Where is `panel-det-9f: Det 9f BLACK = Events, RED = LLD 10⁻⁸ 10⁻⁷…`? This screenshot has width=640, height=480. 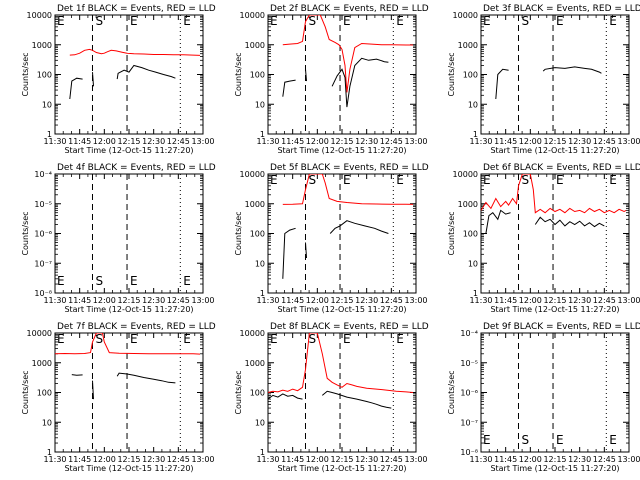
panel-det-9f: Det 9f BLACK = Events, RED = LLD 10⁻⁸ 10⁻⁷… is located at coordinates (543, 397).